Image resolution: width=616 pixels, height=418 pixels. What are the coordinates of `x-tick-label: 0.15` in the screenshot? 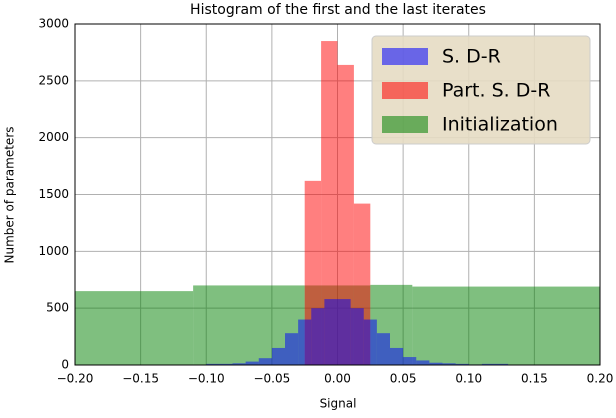 It's located at (534, 379).